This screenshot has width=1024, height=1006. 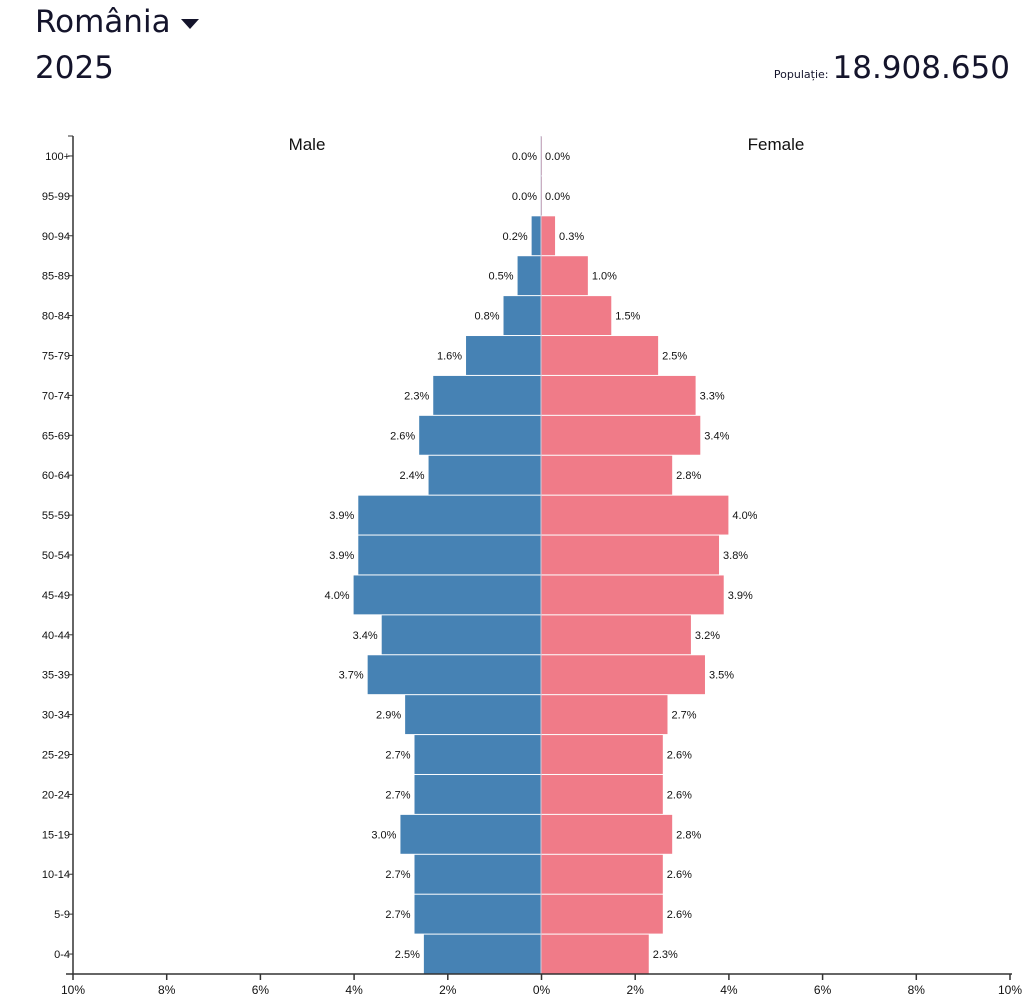 What do you see at coordinates (416, 396) in the screenshot?
I see `data-label-male: 2.3%` at bounding box center [416, 396].